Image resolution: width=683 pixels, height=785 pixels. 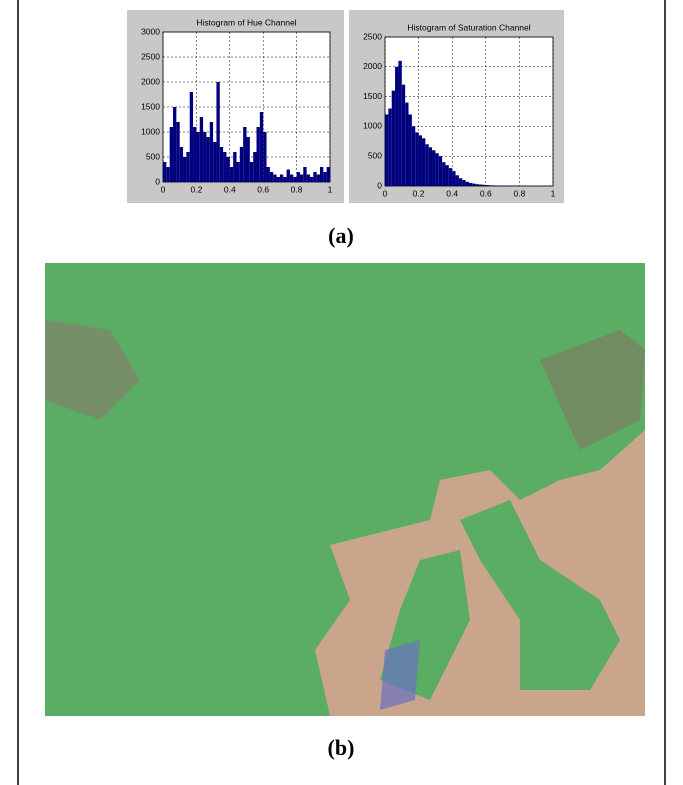 I want to click on caption: (a), so click(x=341, y=235).